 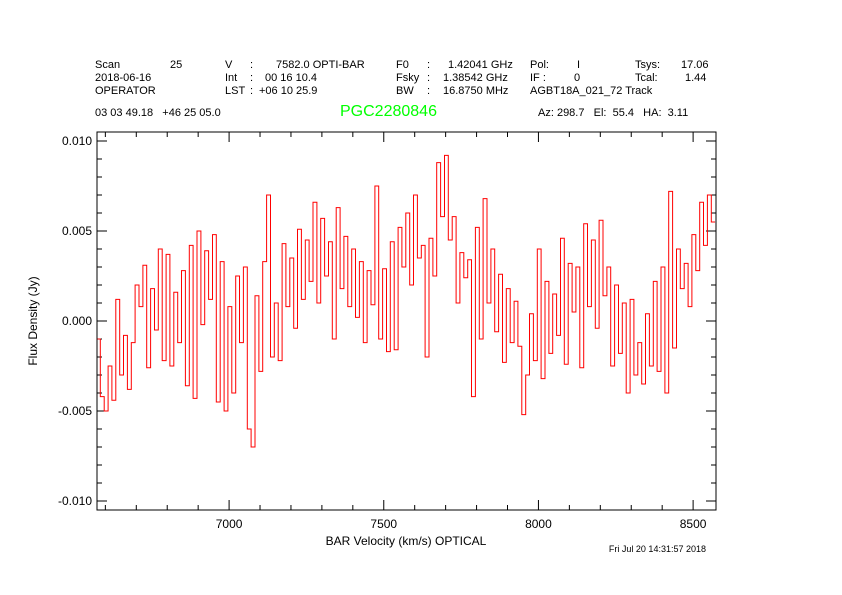 I want to click on source-name: PGC2280846, so click(x=388, y=111).